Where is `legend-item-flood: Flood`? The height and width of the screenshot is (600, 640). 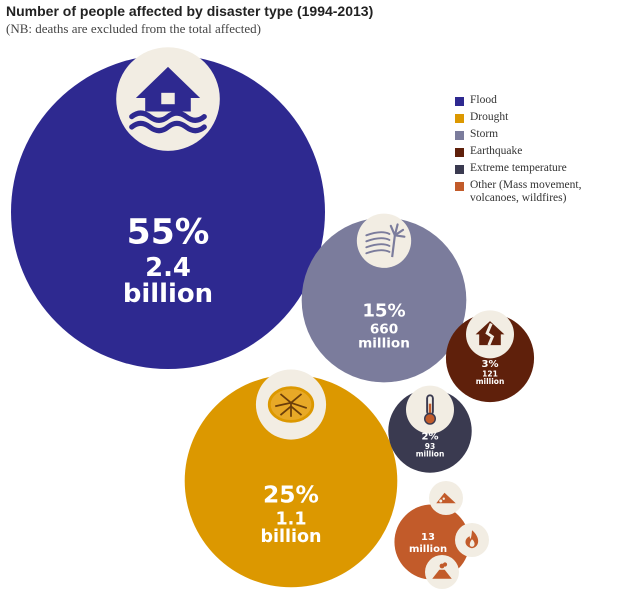
legend-item-flood: Flood is located at coordinates (537, 100).